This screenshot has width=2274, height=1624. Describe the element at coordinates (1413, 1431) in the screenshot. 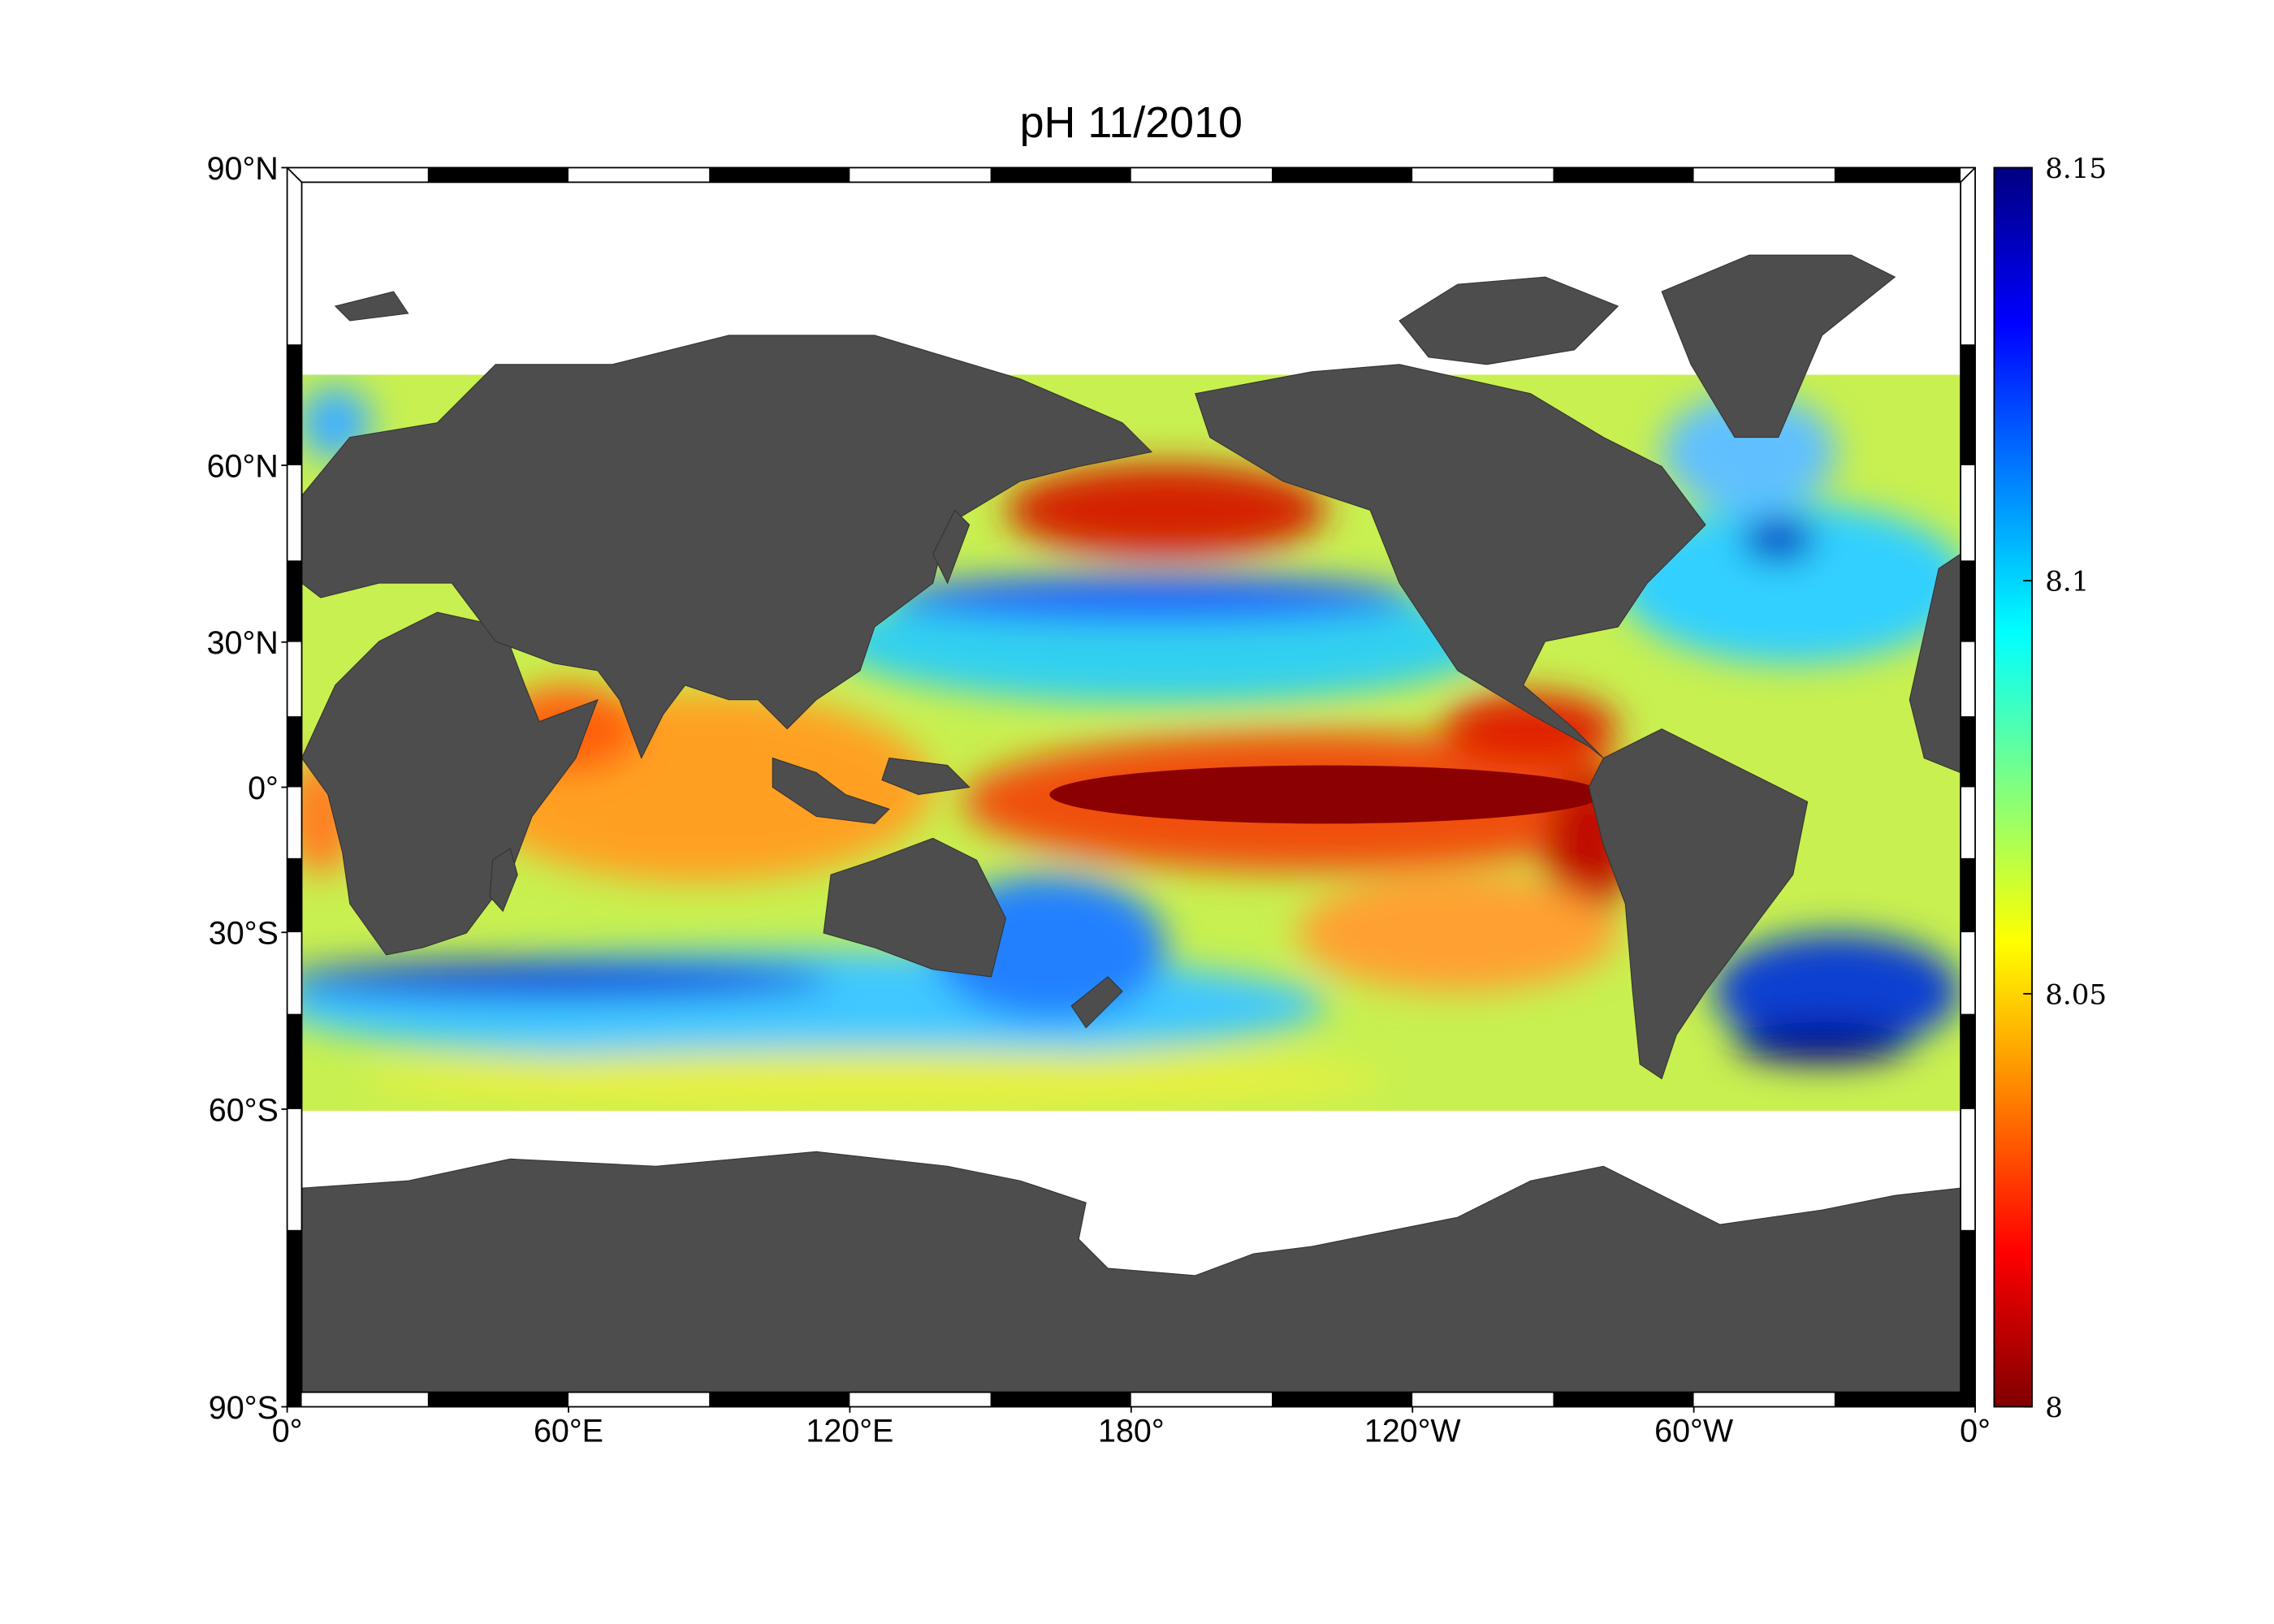

I see `lon-tick-label: 120°W` at that location.